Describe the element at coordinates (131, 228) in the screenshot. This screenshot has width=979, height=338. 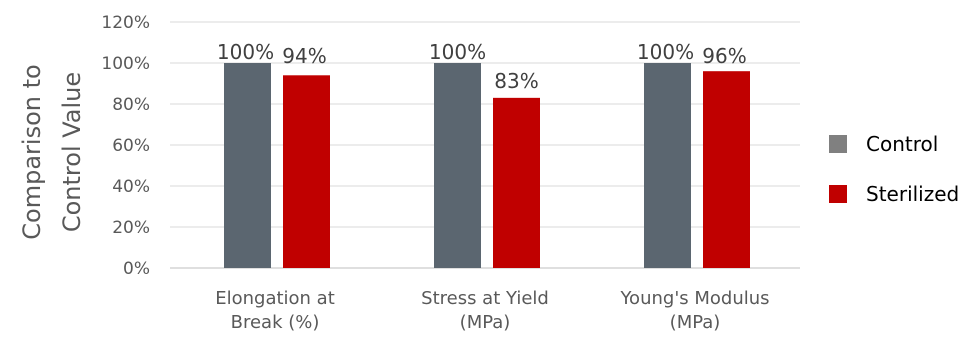
I see `y-tick-label: 20%` at that location.